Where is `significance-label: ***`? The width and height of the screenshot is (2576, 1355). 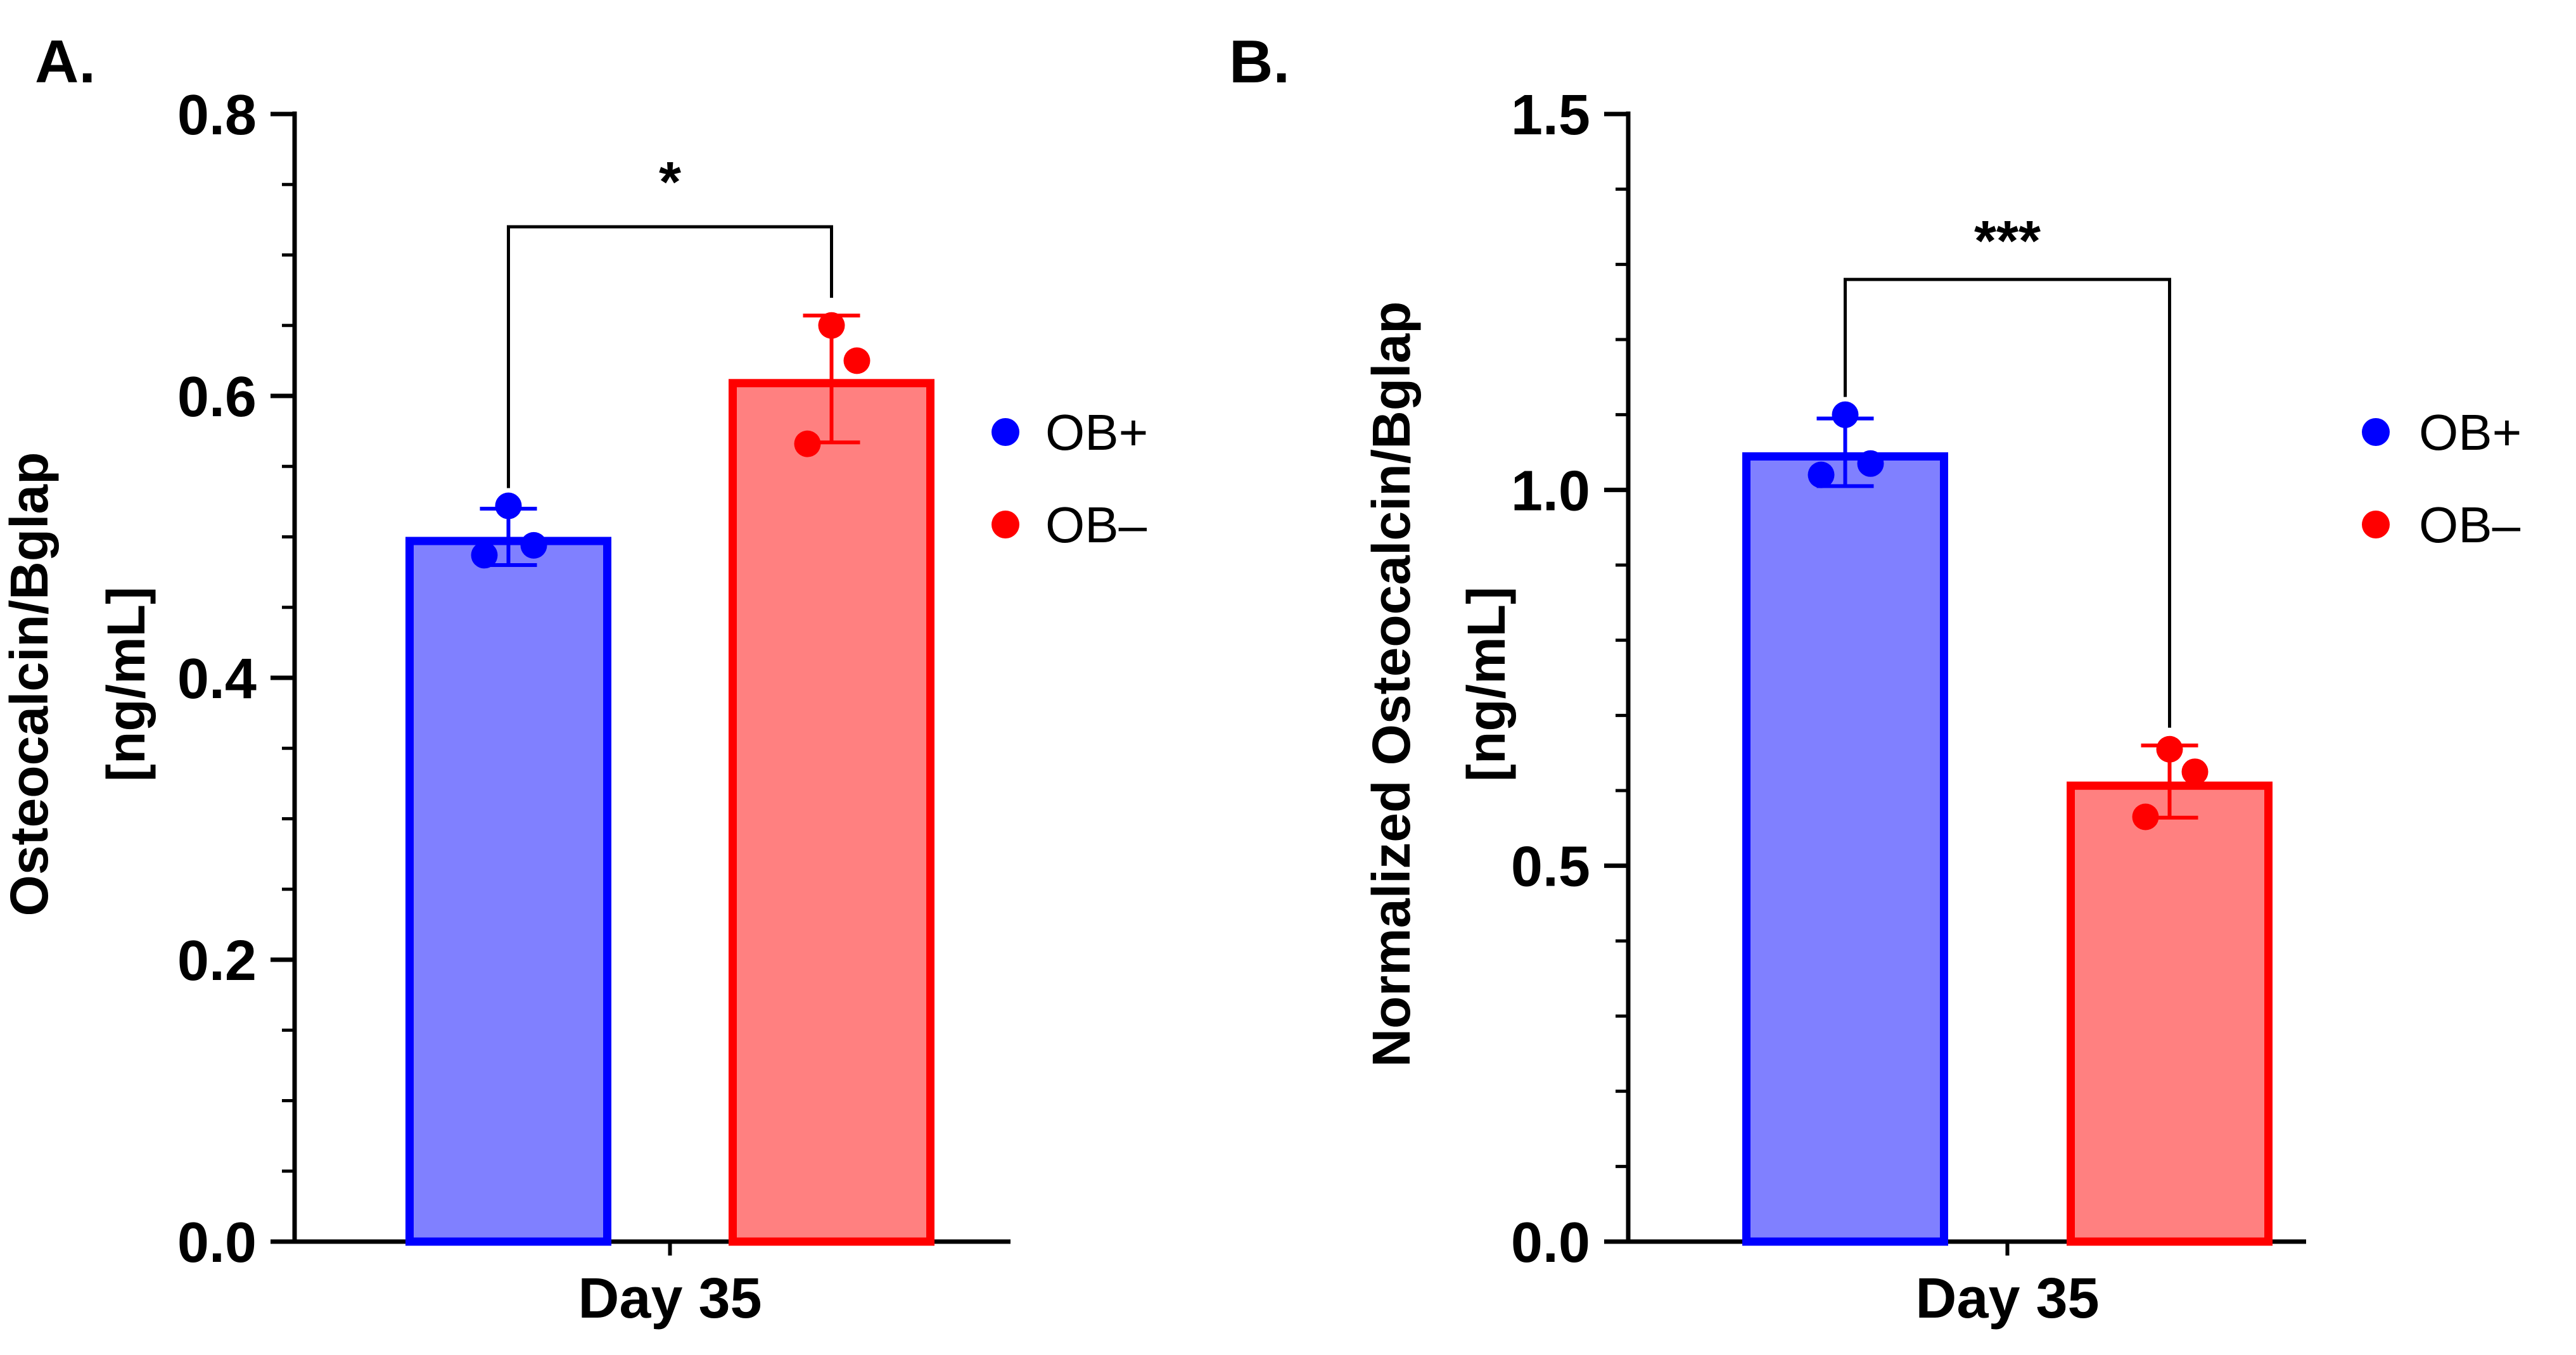
significance-label: *** is located at coordinates (2008, 241).